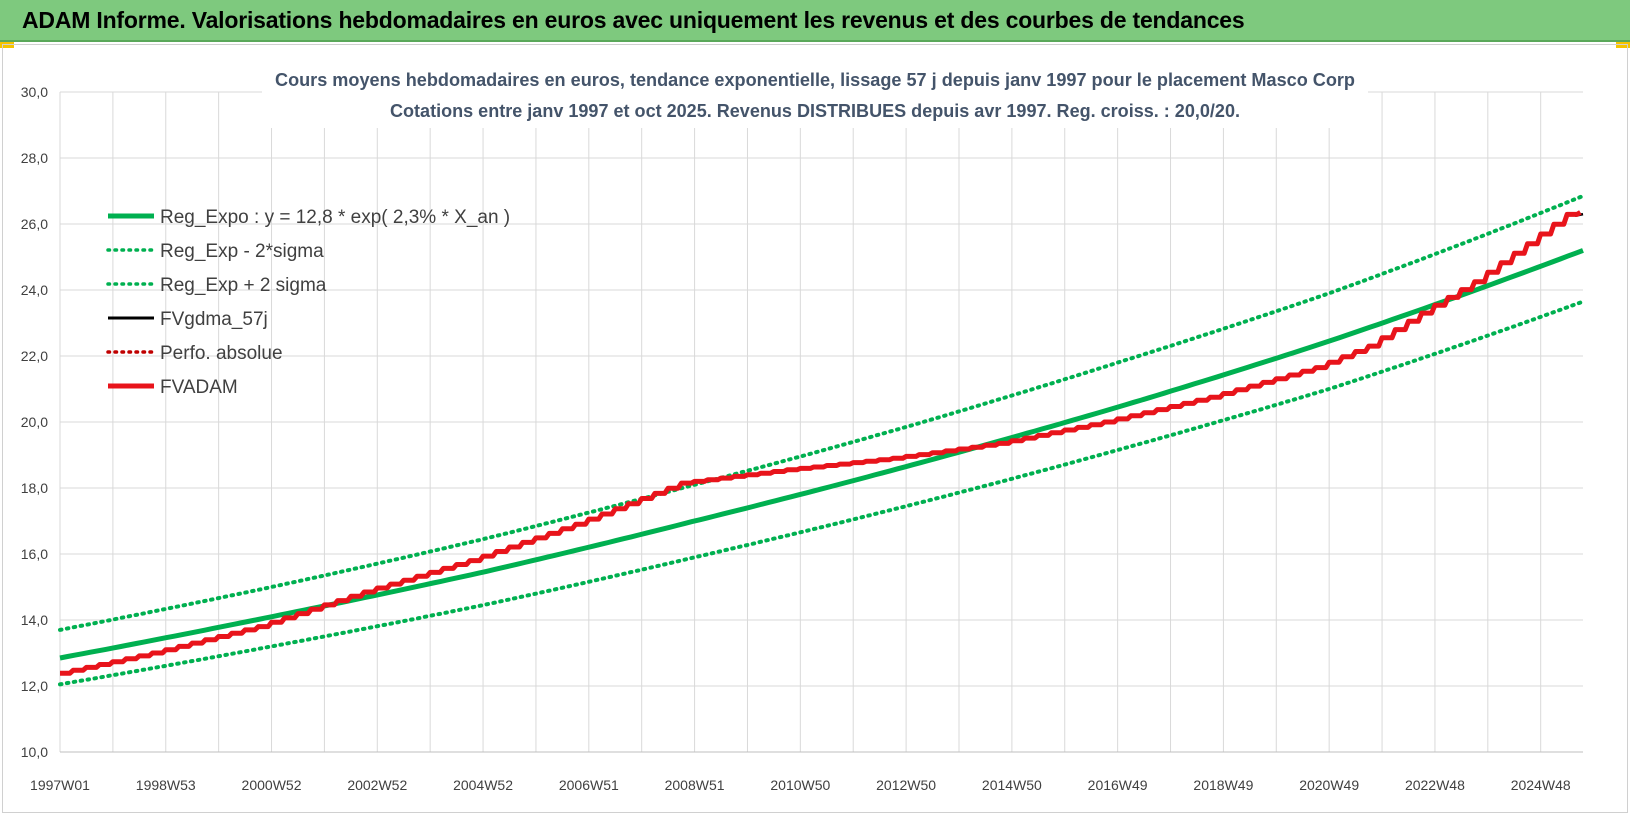  What do you see at coordinates (1223, 785) in the screenshot?
I see `x-tick-label: 2018W49` at bounding box center [1223, 785].